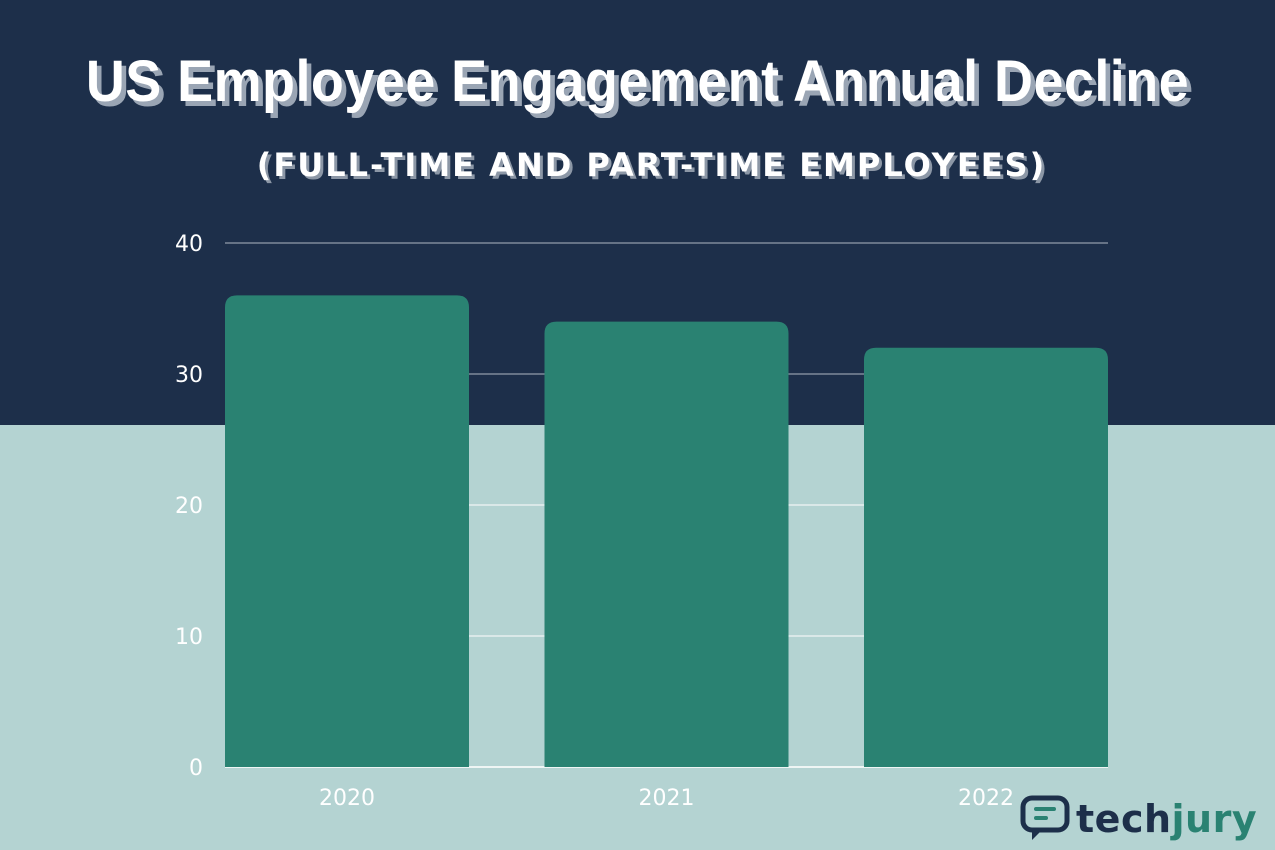 The width and height of the screenshot is (1275, 850). Describe the element at coordinates (1124, 819) in the screenshot. I see `logo-text-tech: tech` at that location.